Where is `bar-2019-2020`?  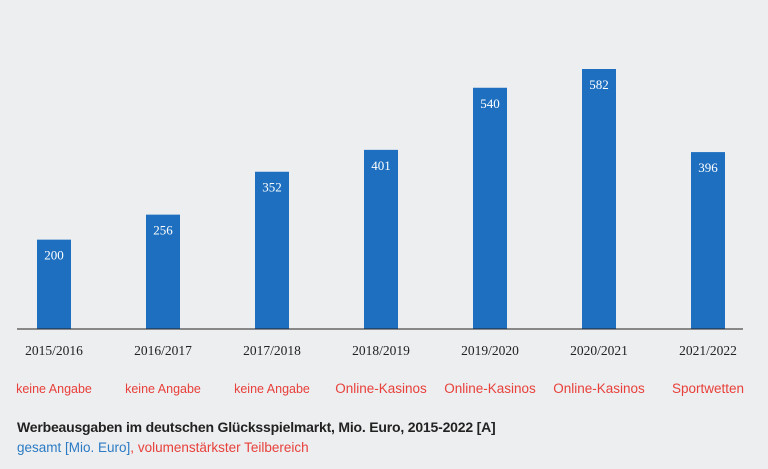
bar-2019-2020 is located at coordinates (490, 208).